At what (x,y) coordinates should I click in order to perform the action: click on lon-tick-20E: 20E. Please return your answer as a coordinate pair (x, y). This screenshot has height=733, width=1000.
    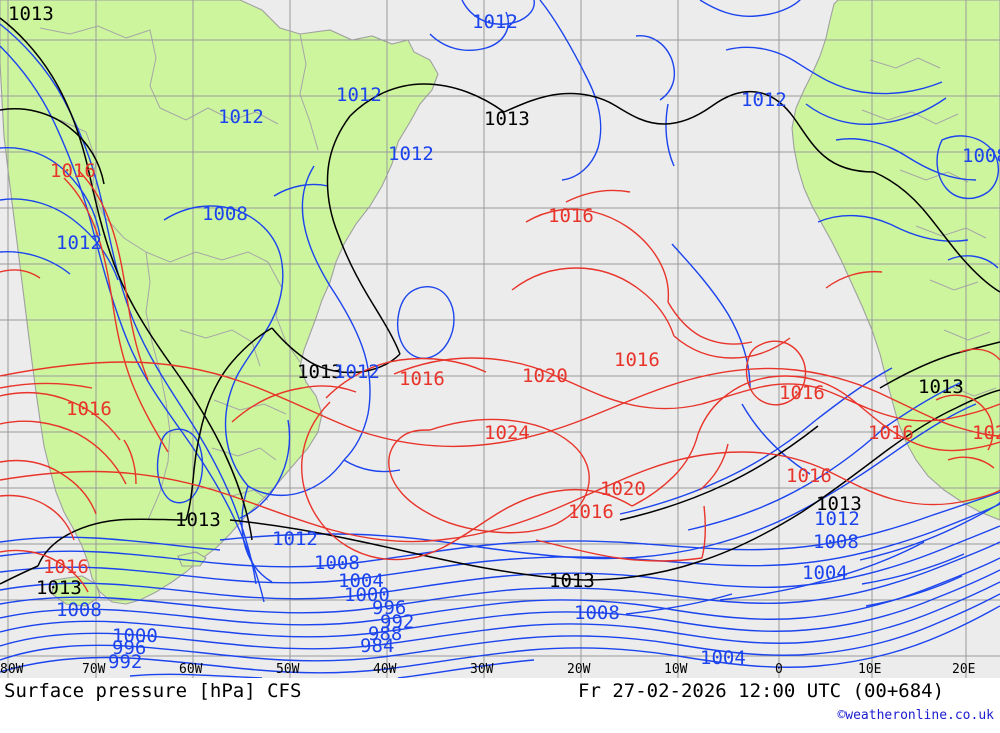
    Looking at the image, I should click on (964, 669).